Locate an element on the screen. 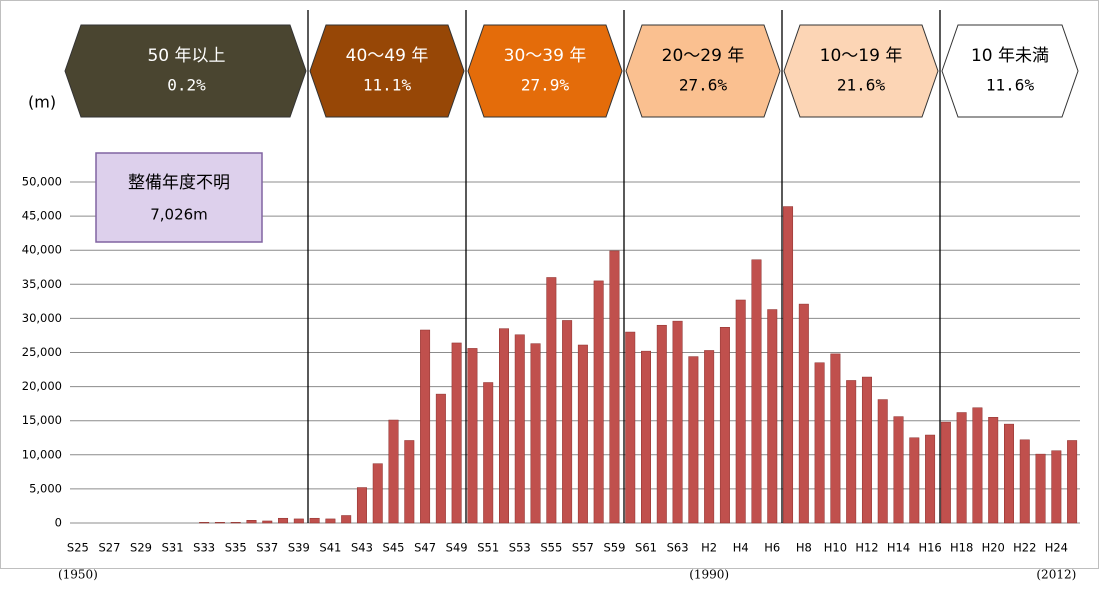 This screenshot has height=593, width=1106. x-tick-label: H4 is located at coordinates (741, 548).